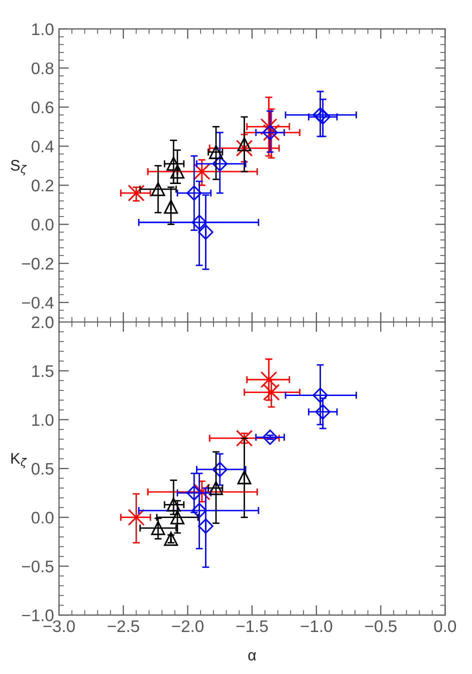 This screenshot has width=472, height=674. Describe the element at coordinates (252, 656) in the screenshot. I see `x-axis-title: α` at that location.